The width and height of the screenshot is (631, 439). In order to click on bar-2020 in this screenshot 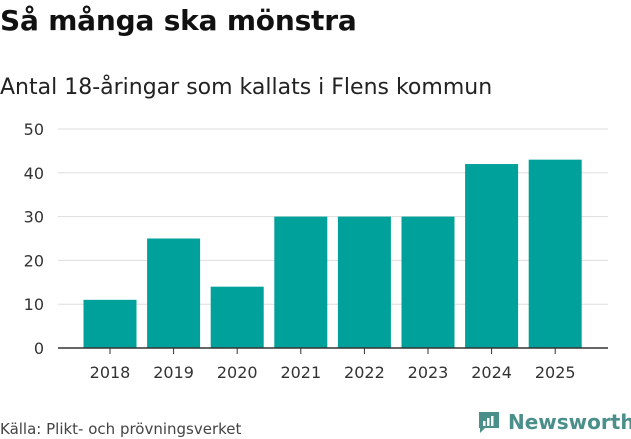, I will do `click(237, 317)`.